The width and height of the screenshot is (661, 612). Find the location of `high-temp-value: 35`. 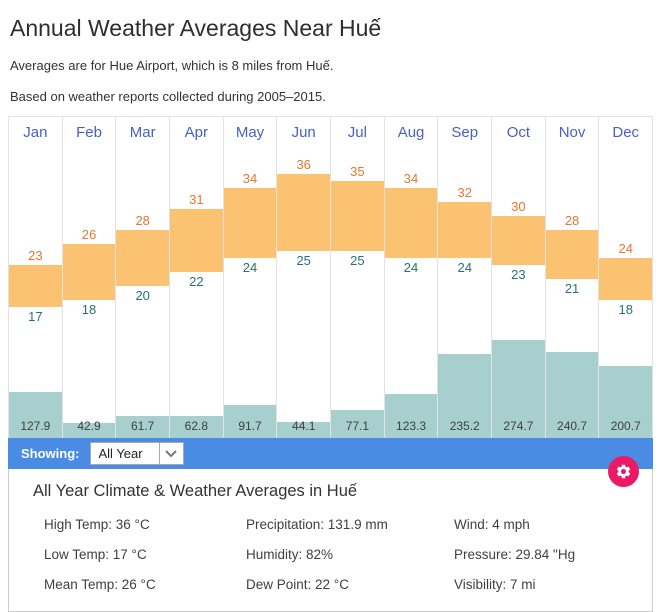

high-temp-value: 35 is located at coordinates (357, 171).